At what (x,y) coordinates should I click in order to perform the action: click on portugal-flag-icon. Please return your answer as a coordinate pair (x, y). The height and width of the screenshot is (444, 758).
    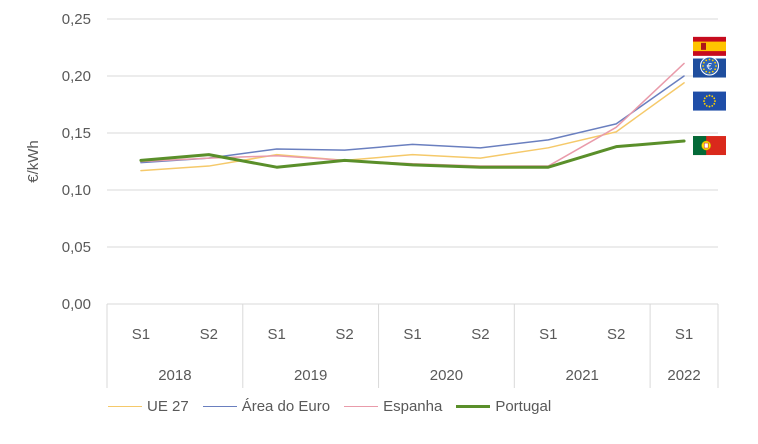
    Looking at the image, I should click on (709, 146).